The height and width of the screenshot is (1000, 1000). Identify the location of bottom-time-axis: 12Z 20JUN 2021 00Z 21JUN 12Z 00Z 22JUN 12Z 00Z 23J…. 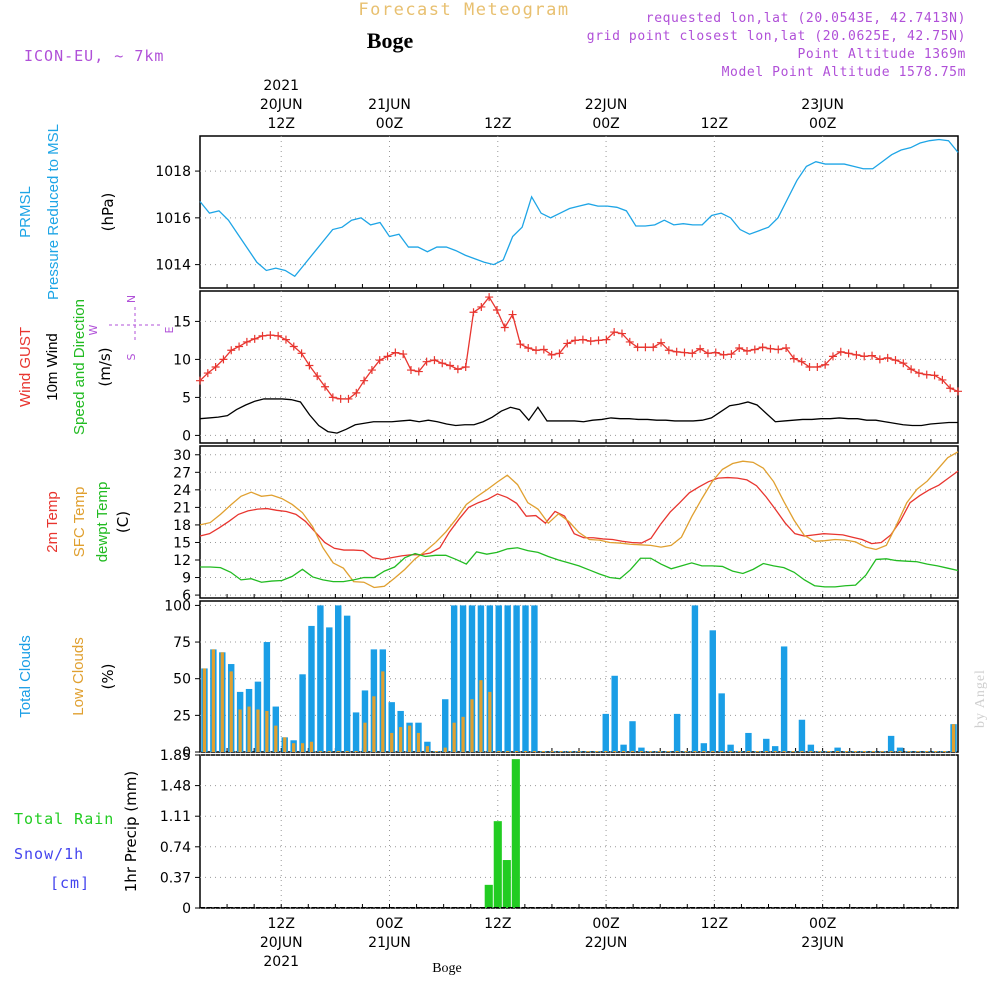
(552, 943).